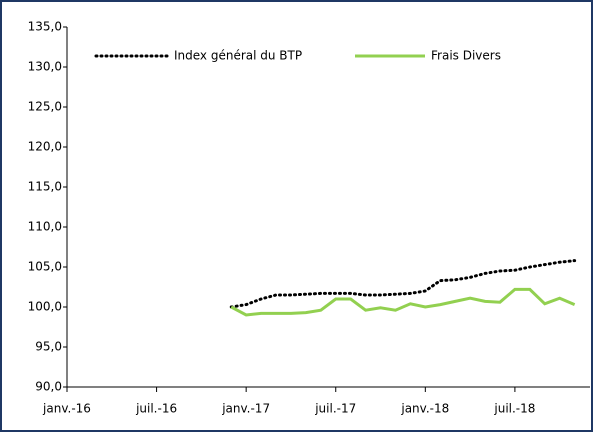 Image resolution: width=593 pixels, height=432 pixels. Describe the element at coordinates (424, 409) in the screenshot. I see `x-tick-label: janv.-18` at that location.